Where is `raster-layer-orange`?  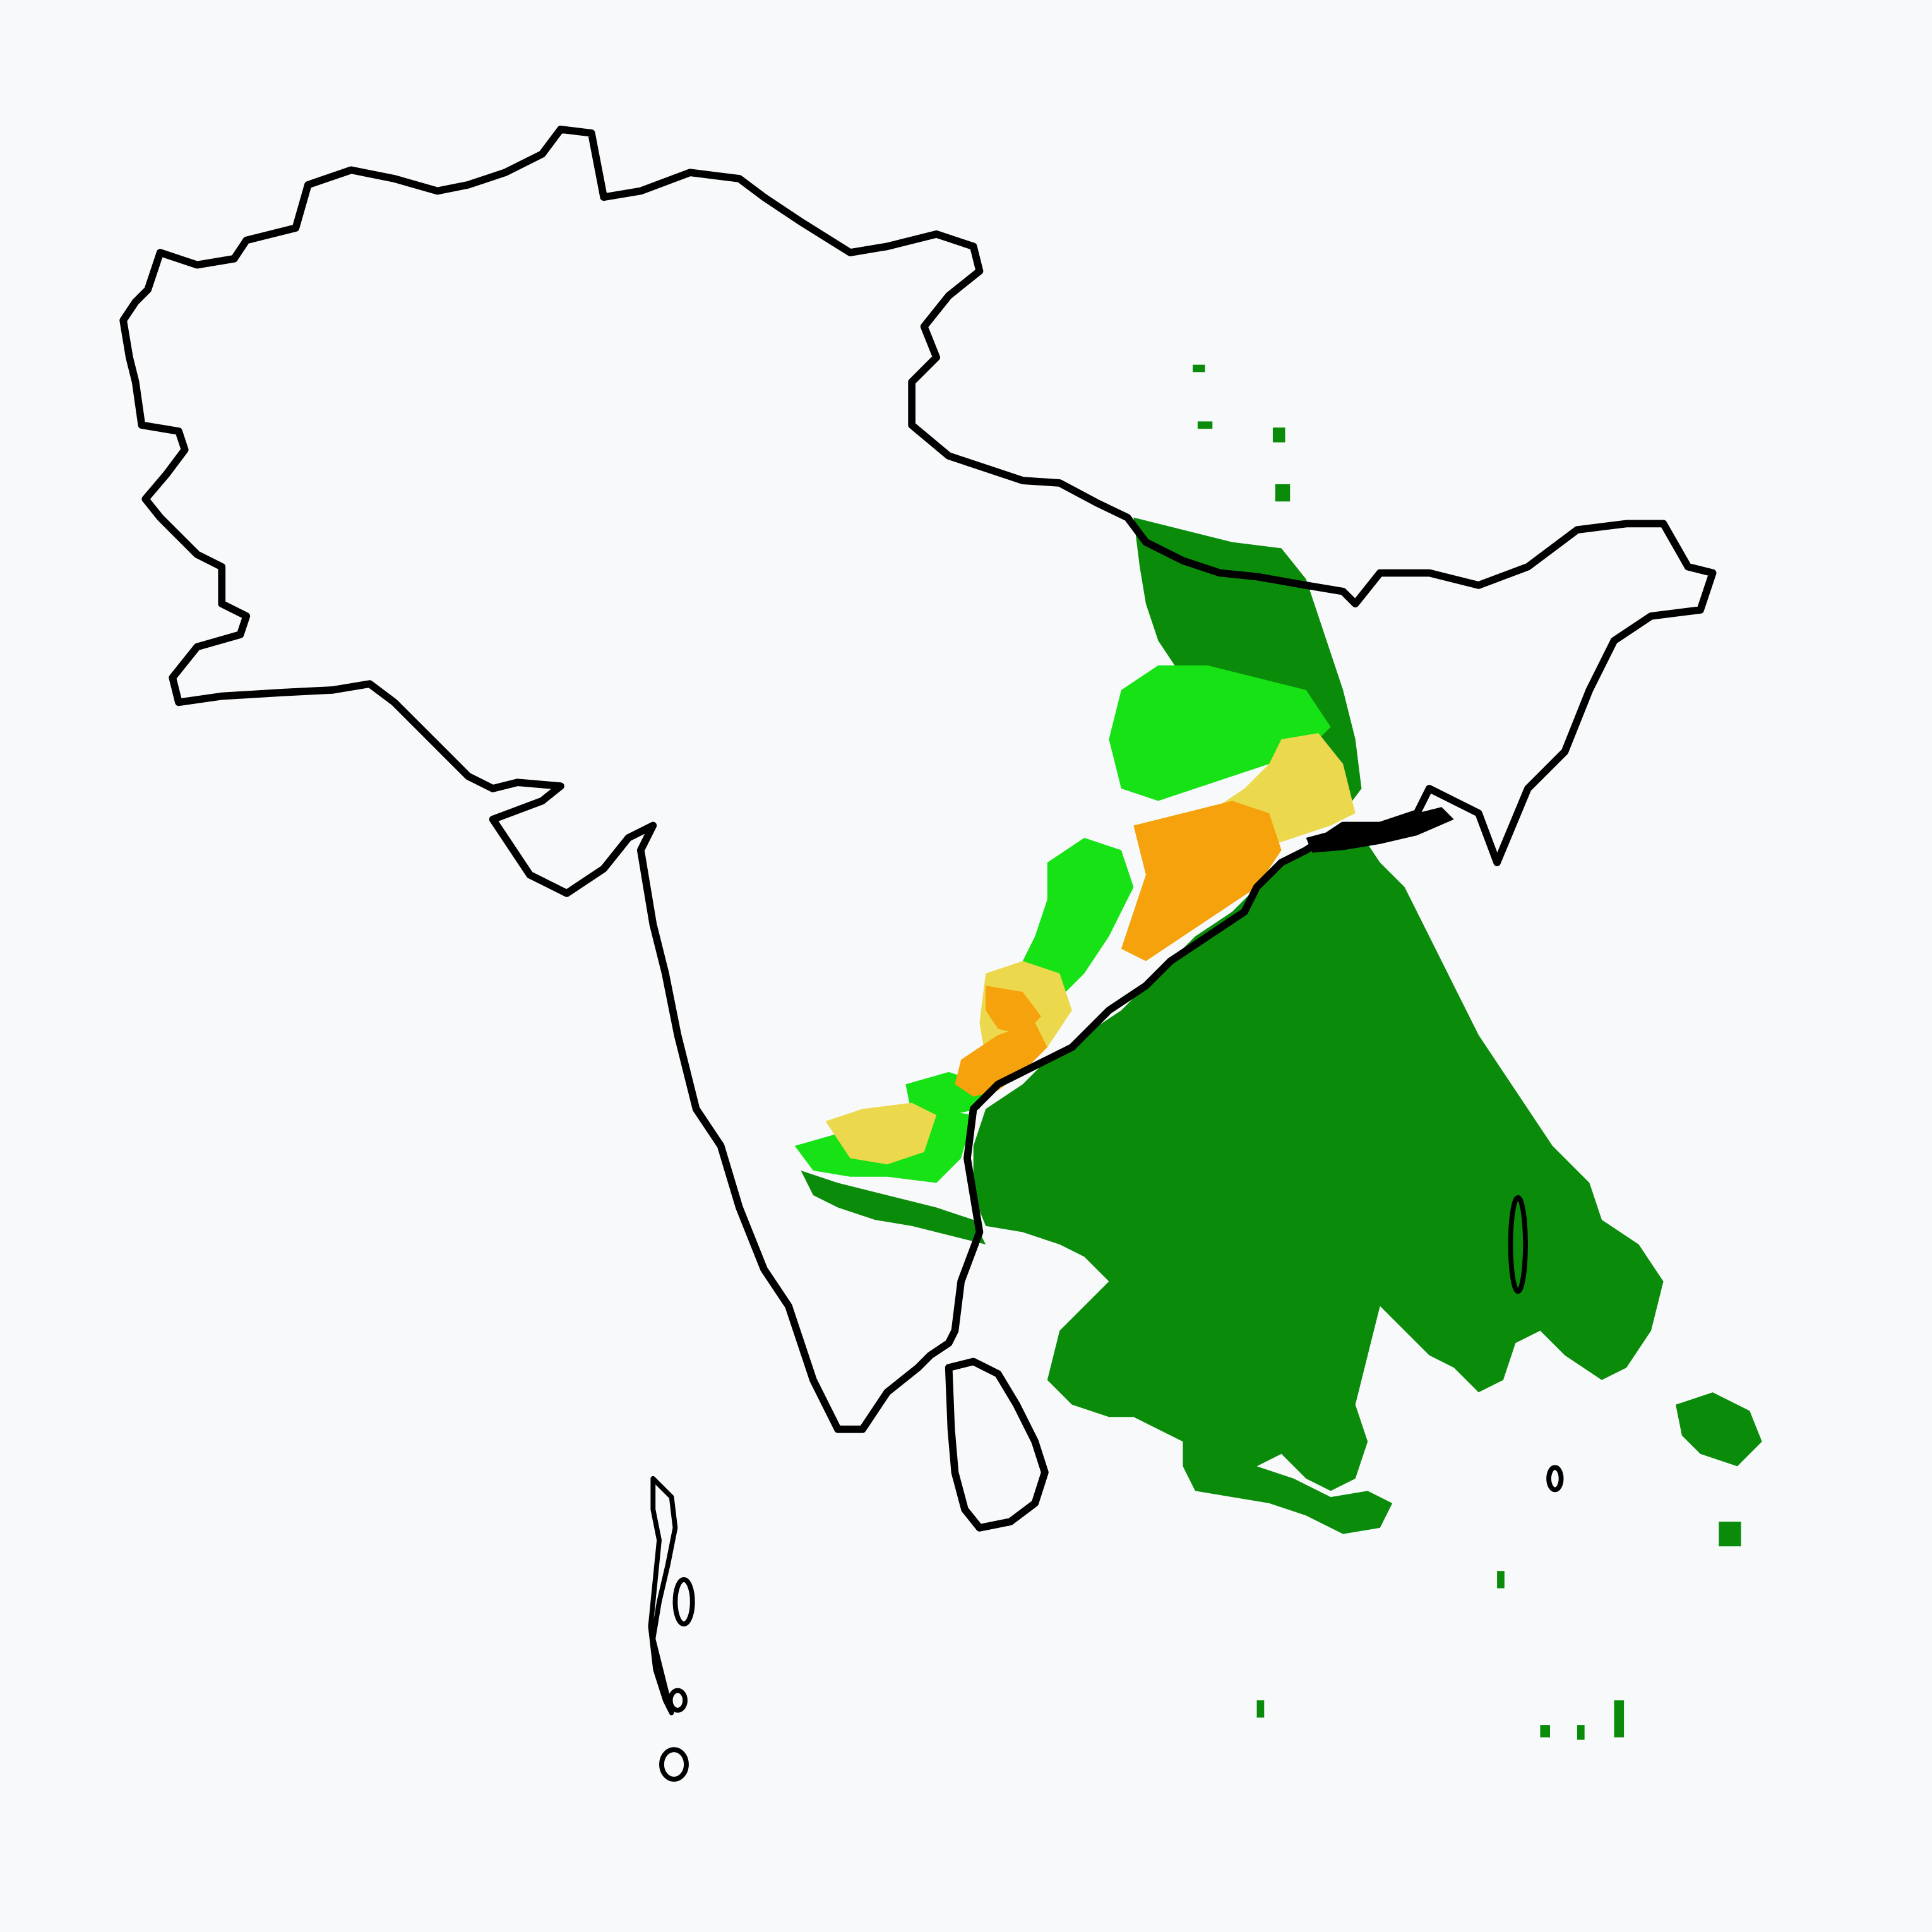
raster-layer-orange is located at coordinates (1118, 949).